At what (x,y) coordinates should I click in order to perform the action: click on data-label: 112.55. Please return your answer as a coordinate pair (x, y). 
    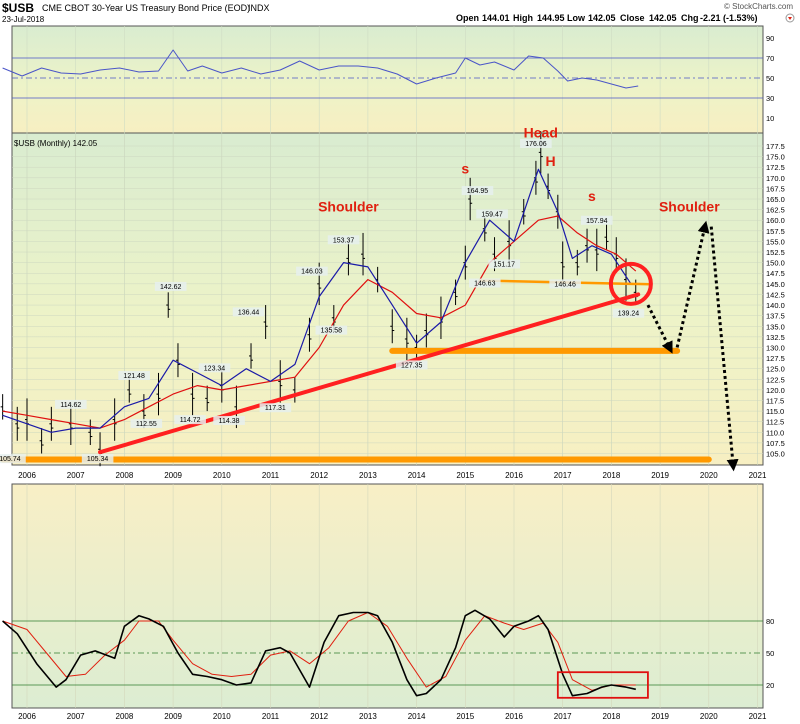
    Looking at the image, I should click on (146, 424).